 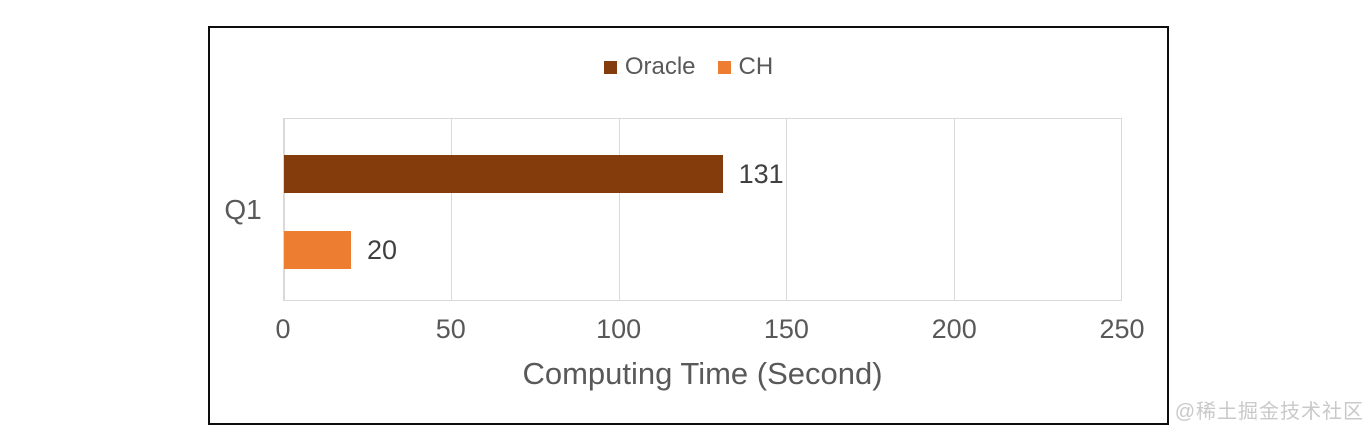 What do you see at coordinates (761, 173) in the screenshot?
I see `bar-value-oracle: 131` at bounding box center [761, 173].